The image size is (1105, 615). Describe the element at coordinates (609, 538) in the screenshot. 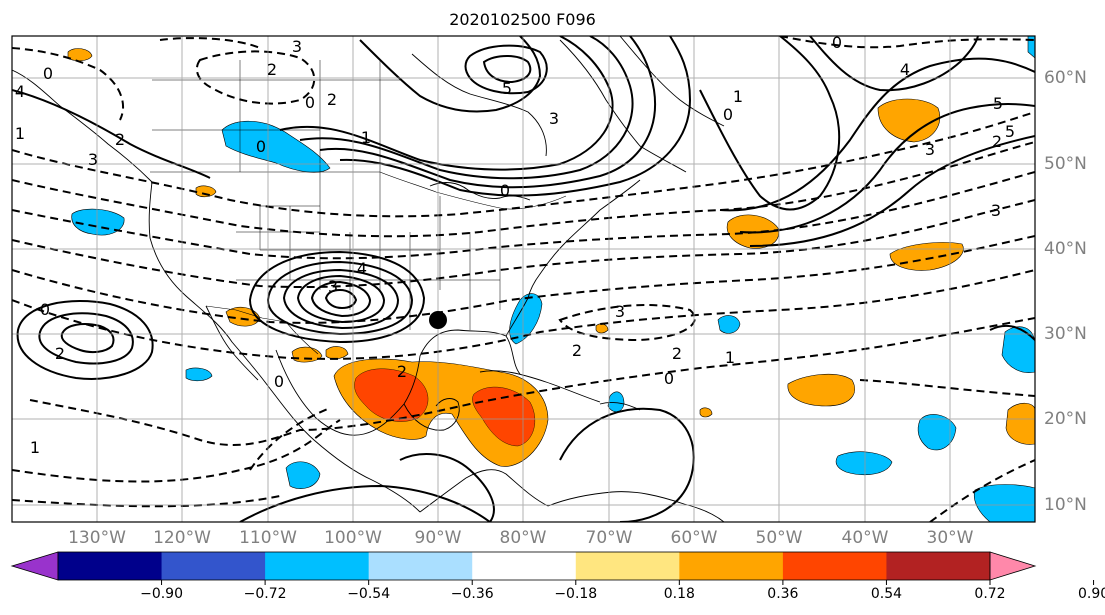

I see `lon-tick-label: 70°W` at that location.